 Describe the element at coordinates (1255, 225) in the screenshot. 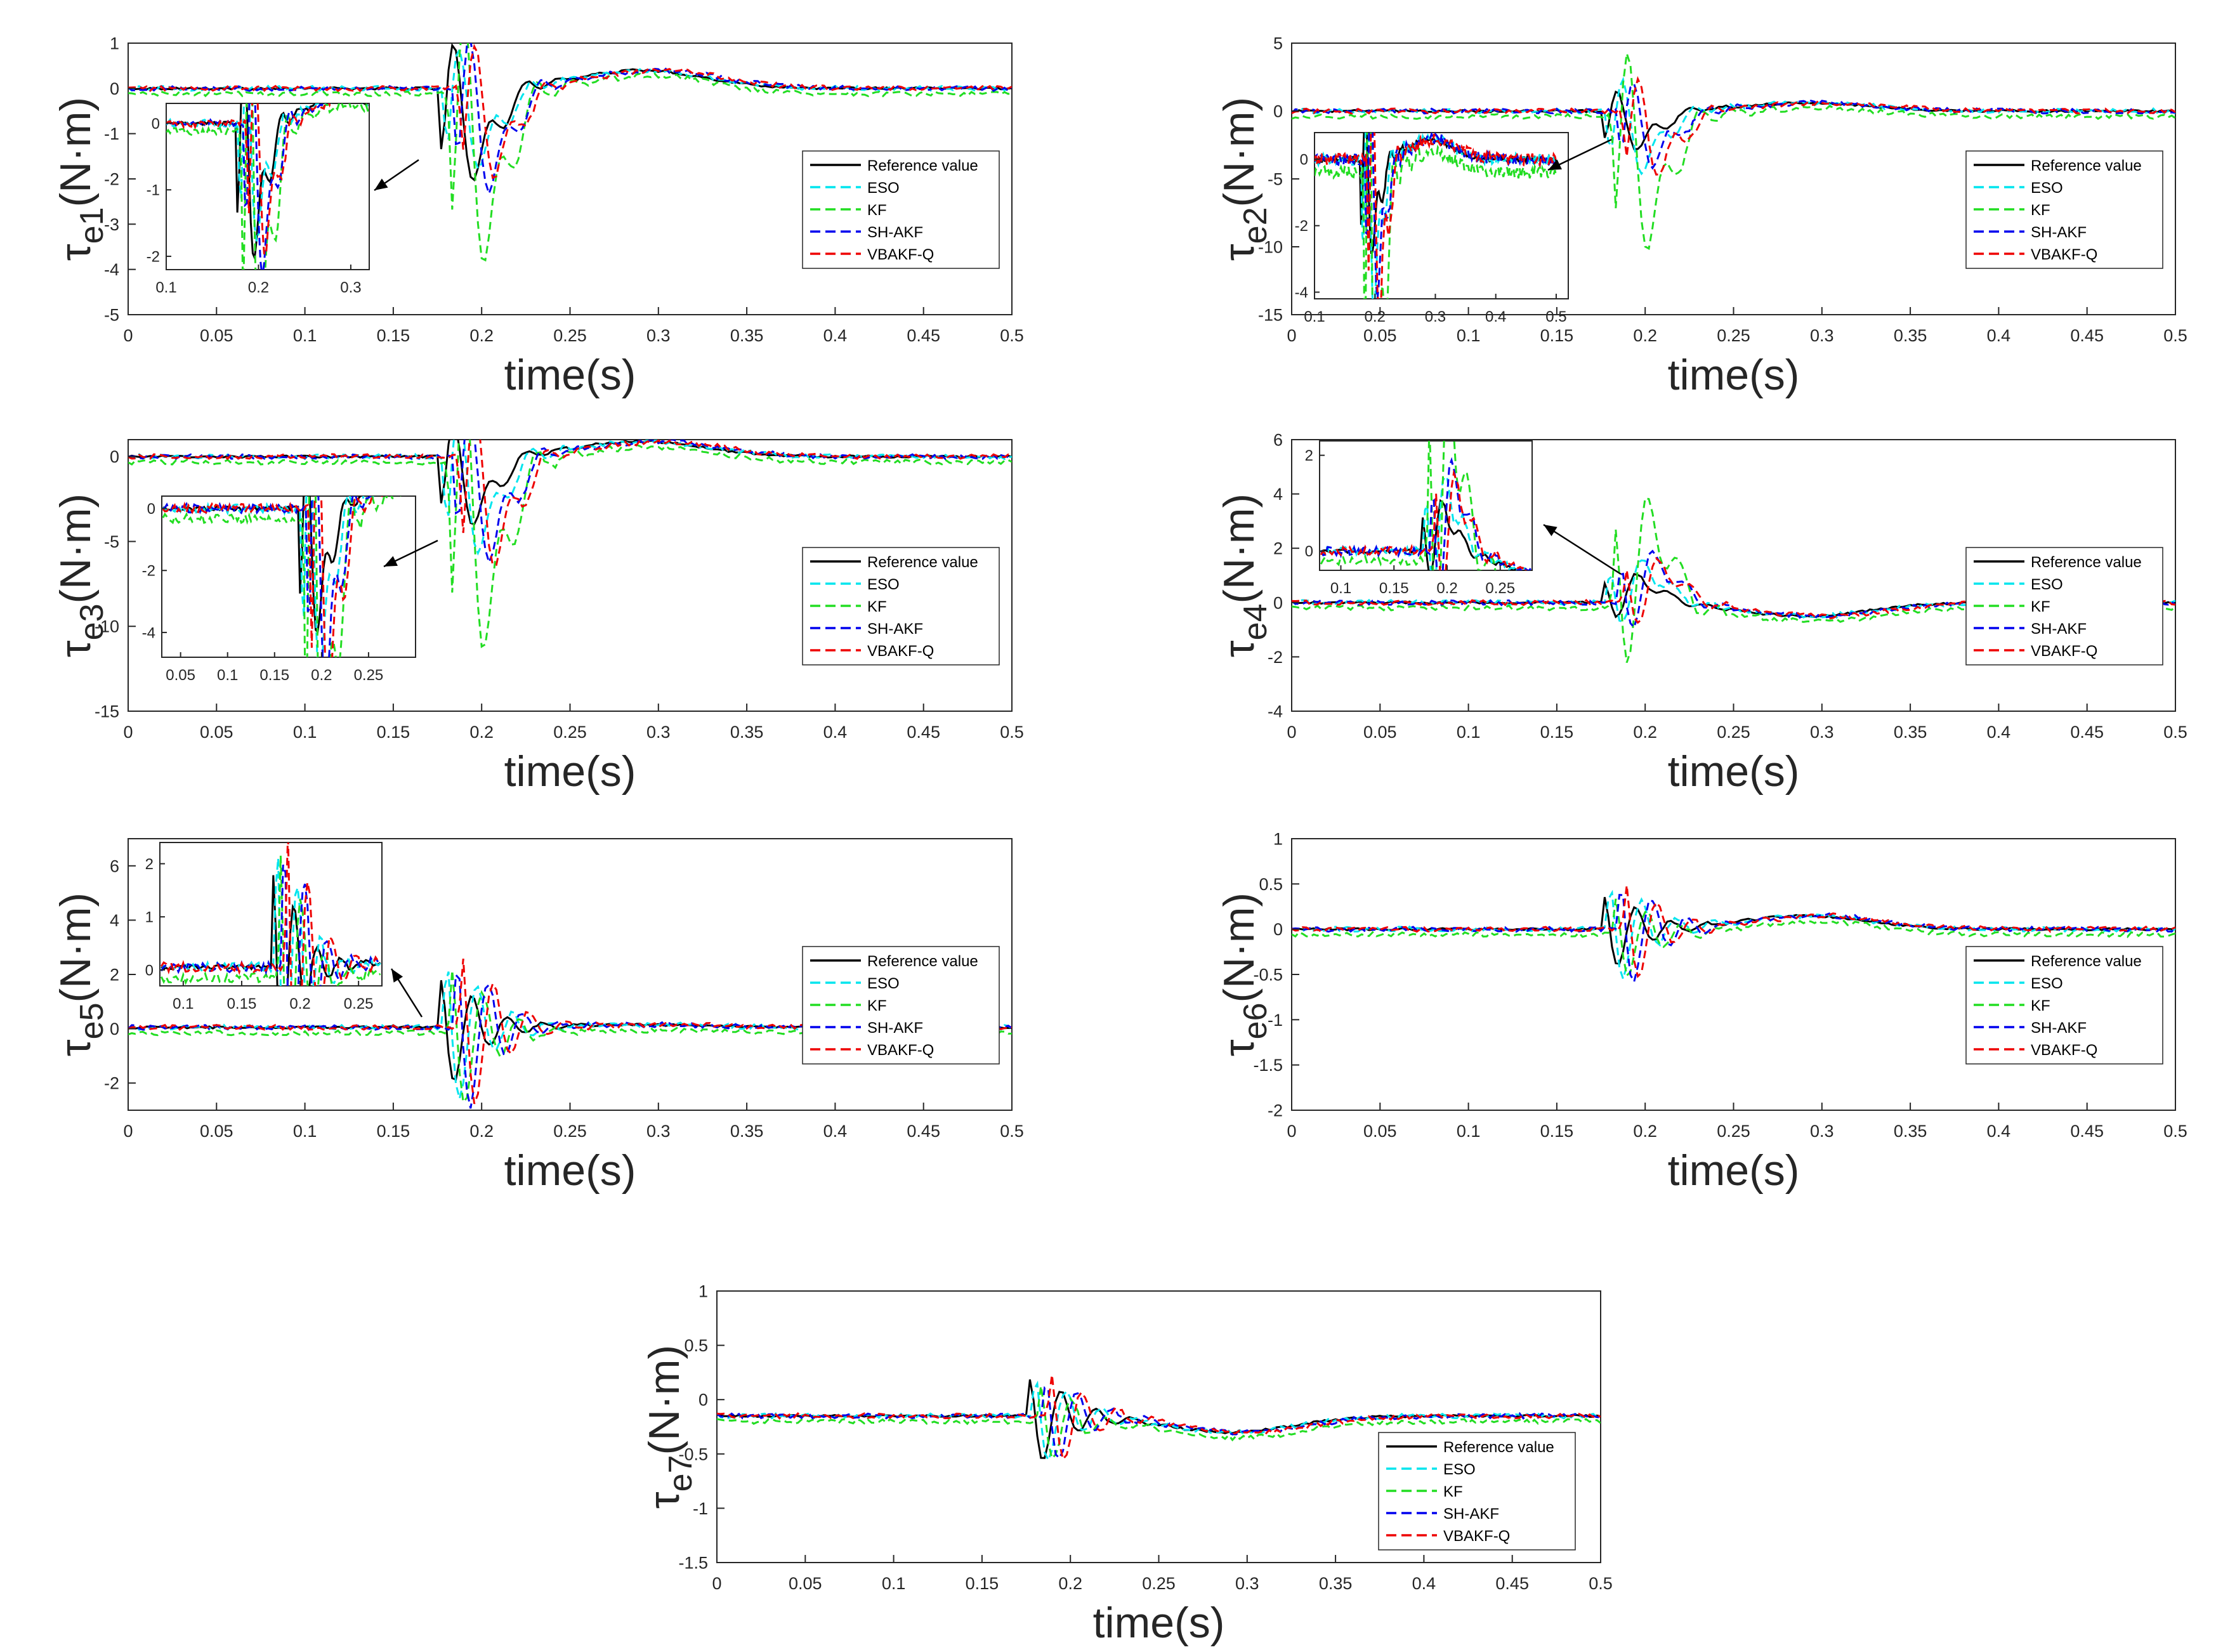

I see `y-axis-label-subscript: e2` at that location.